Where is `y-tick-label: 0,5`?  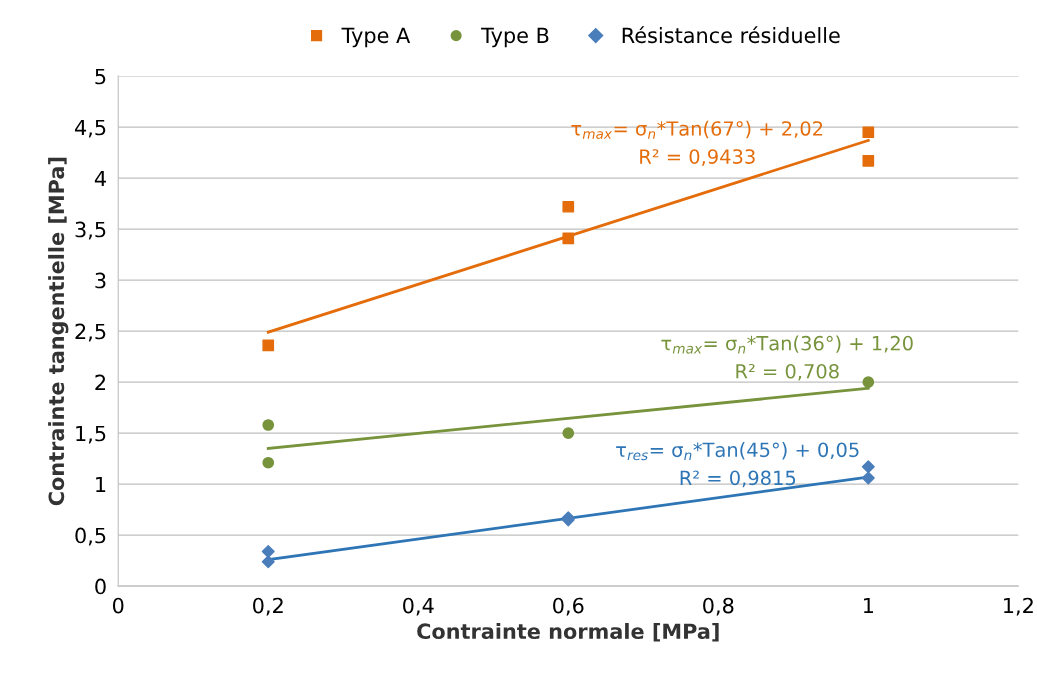 y-tick-label: 0,5 is located at coordinates (90, 536).